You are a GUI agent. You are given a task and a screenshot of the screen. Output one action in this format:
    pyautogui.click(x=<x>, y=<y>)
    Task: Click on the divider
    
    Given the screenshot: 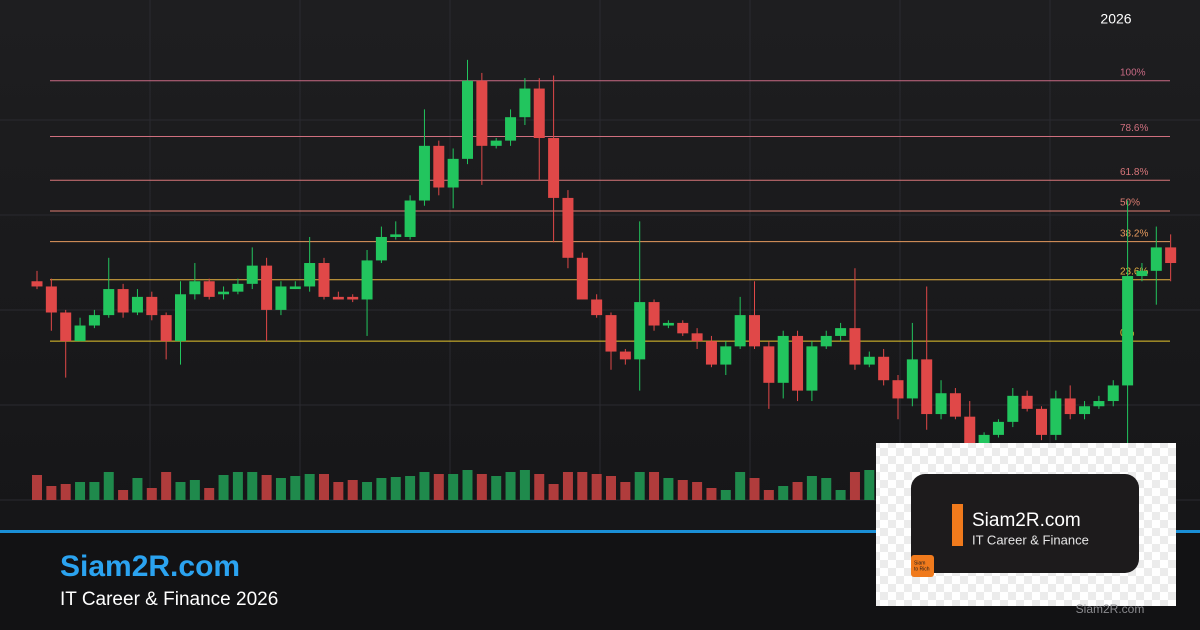 What is the action you would take?
    pyautogui.click(x=600, y=531)
    